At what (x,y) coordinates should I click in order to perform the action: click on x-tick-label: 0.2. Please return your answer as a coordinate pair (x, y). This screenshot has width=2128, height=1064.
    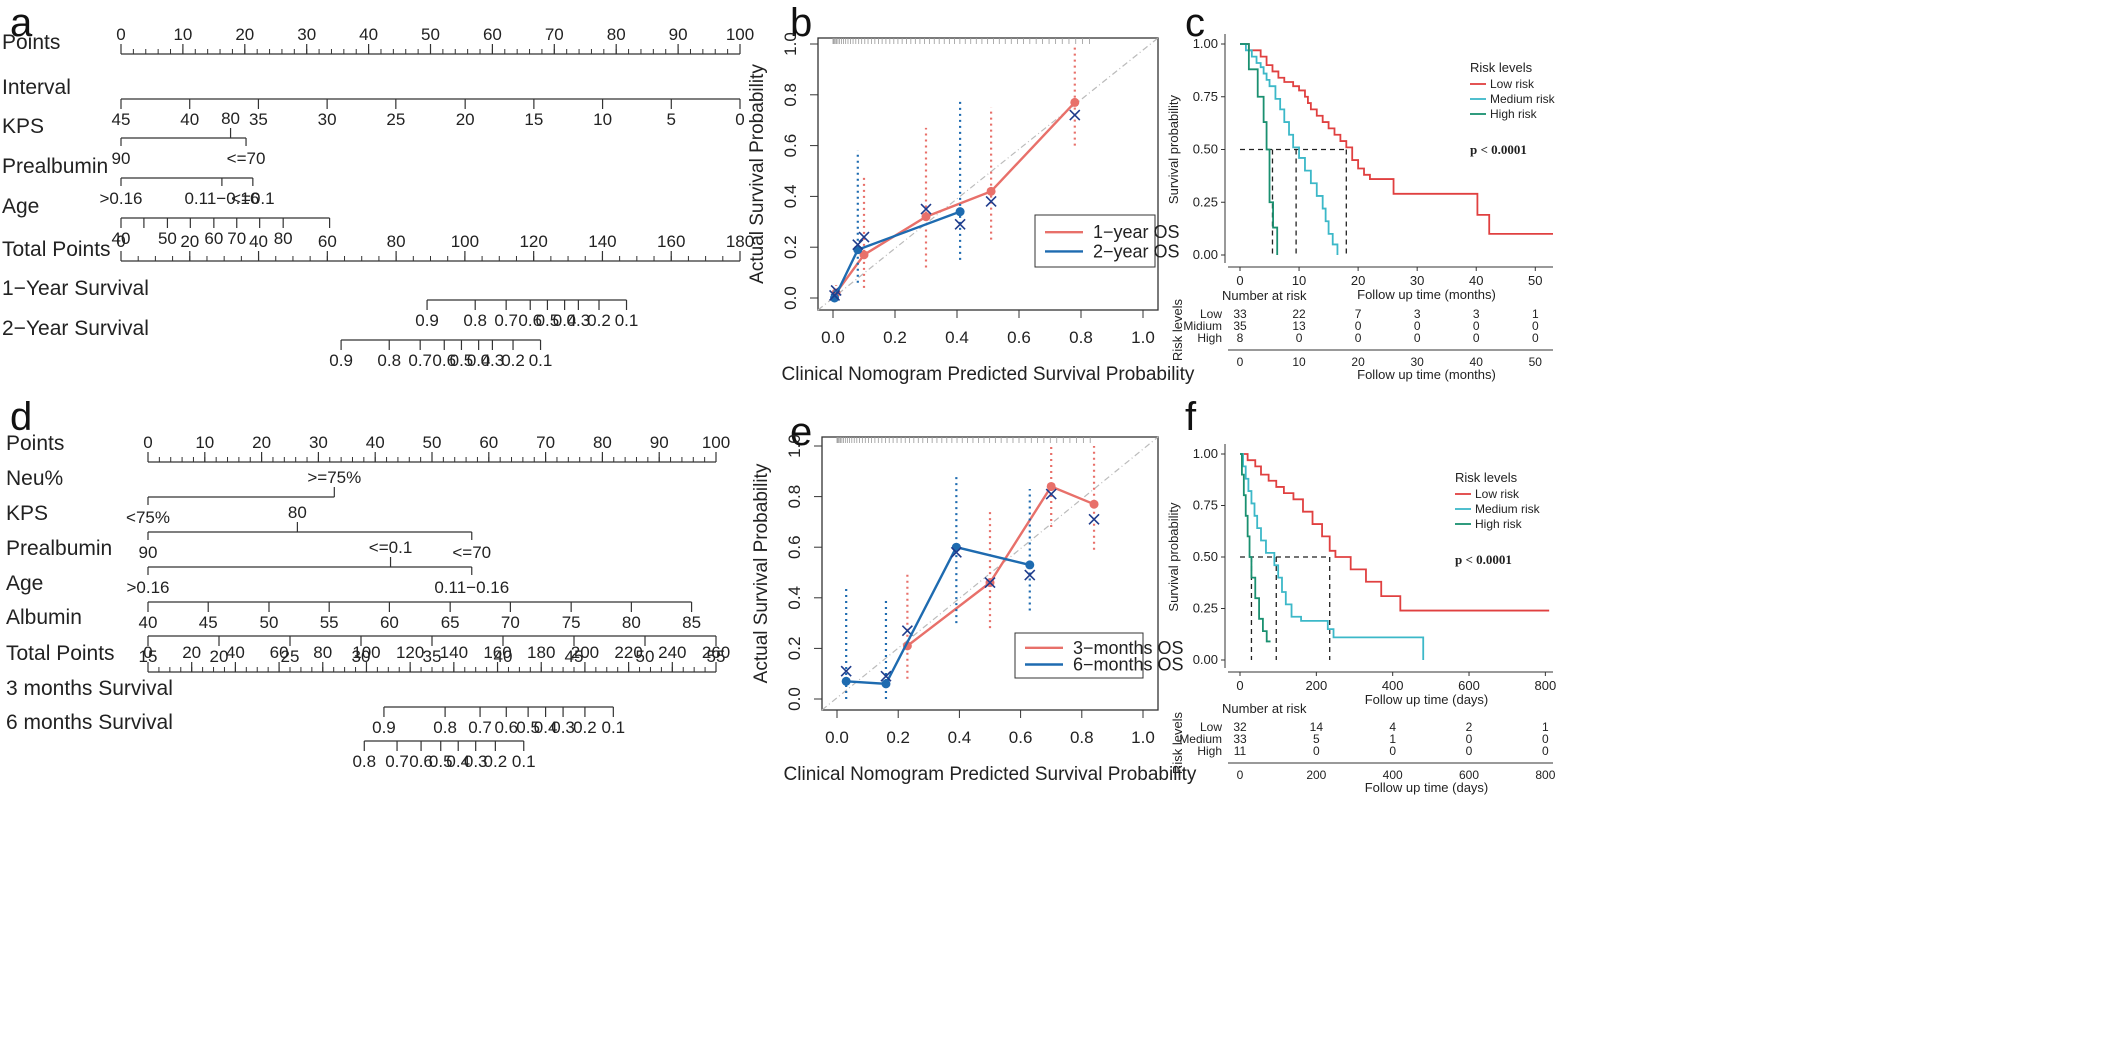
    Looking at the image, I should click on (895, 337).